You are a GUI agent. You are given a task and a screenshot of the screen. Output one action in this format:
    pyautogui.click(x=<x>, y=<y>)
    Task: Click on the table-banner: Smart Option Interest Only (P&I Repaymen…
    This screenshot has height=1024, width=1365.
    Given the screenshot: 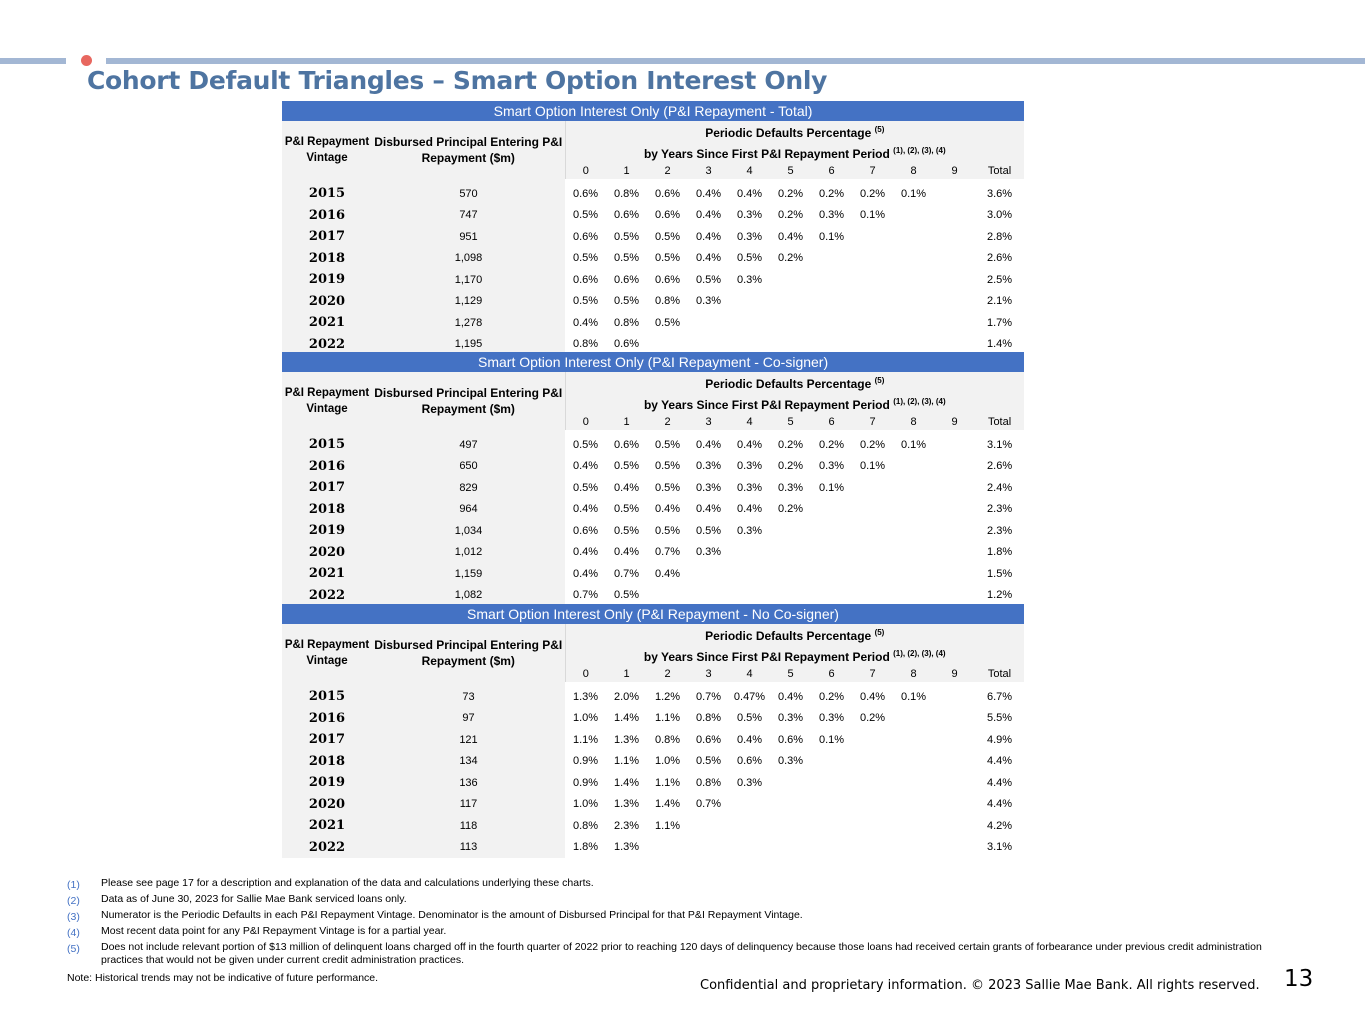 What is the action you would take?
    pyautogui.click(x=653, y=362)
    